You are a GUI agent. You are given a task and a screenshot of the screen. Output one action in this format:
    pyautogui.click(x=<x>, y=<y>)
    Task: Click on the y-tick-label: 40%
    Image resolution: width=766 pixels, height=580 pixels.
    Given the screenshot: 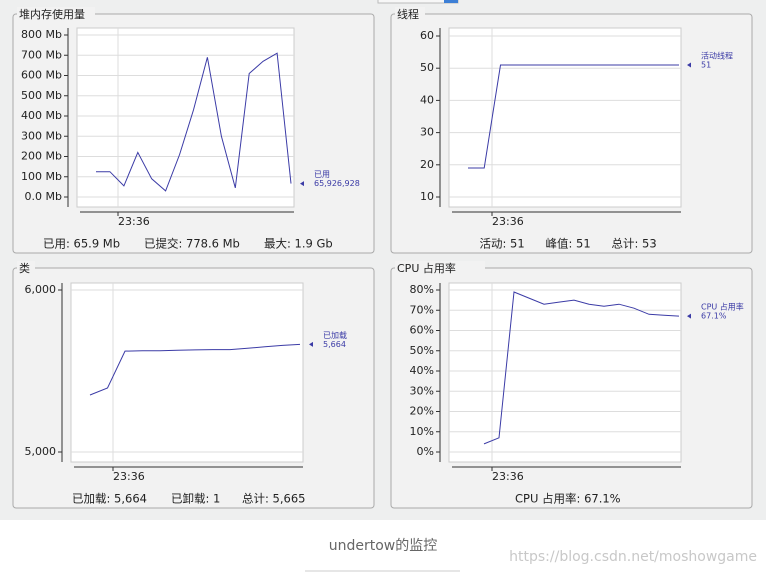 What is the action you would take?
    pyautogui.click(x=422, y=370)
    